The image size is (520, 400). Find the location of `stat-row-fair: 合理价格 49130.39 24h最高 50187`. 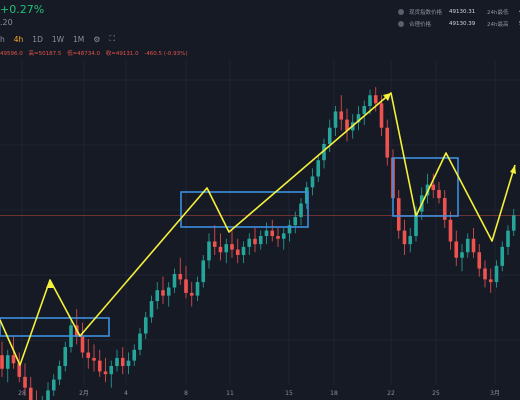

stat-row-fair: 合理价格 49130.39 24h最高 50187 is located at coordinates (459, 24).